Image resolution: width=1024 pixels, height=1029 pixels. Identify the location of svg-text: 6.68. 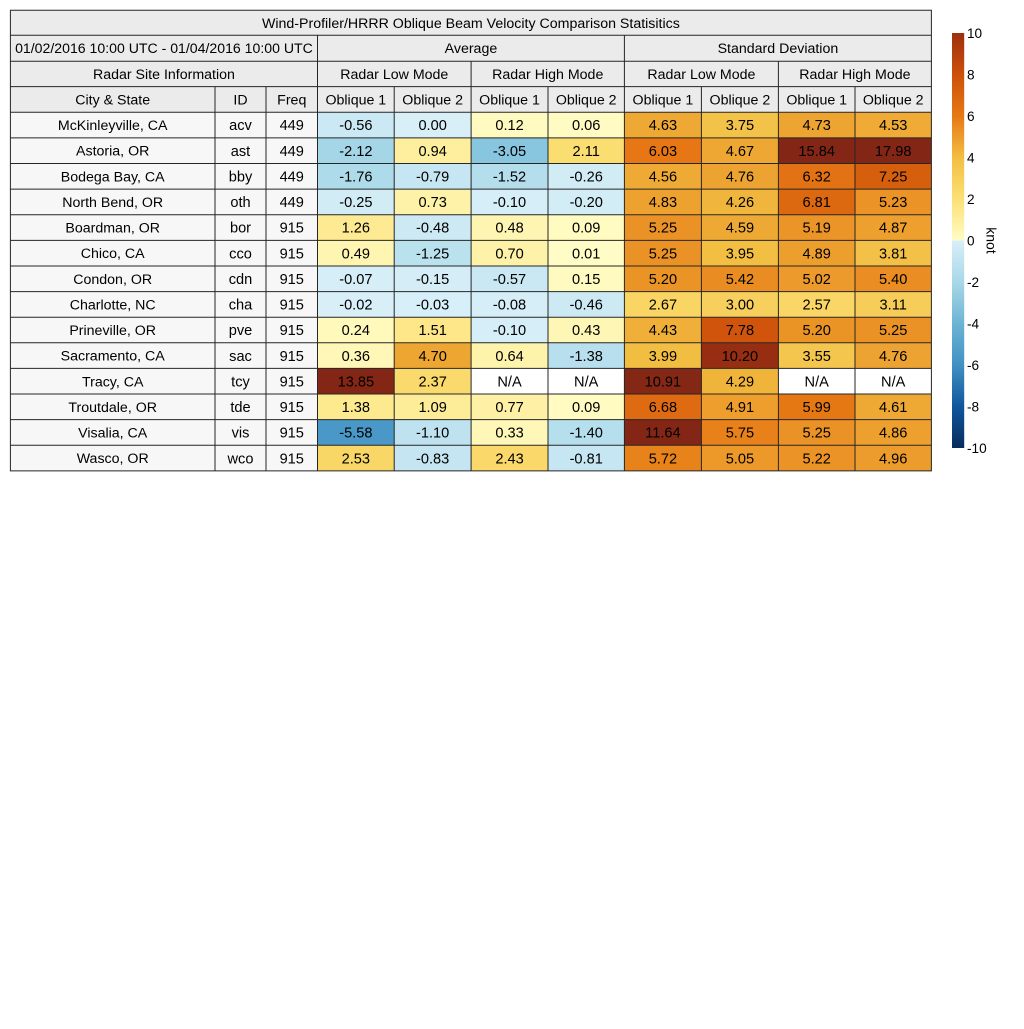
(663, 408).